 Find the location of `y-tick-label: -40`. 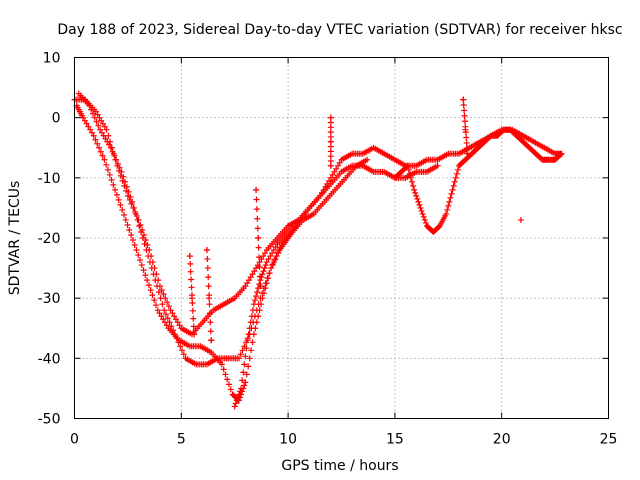

y-tick-label: -40 is located at coordinates (49, 359).